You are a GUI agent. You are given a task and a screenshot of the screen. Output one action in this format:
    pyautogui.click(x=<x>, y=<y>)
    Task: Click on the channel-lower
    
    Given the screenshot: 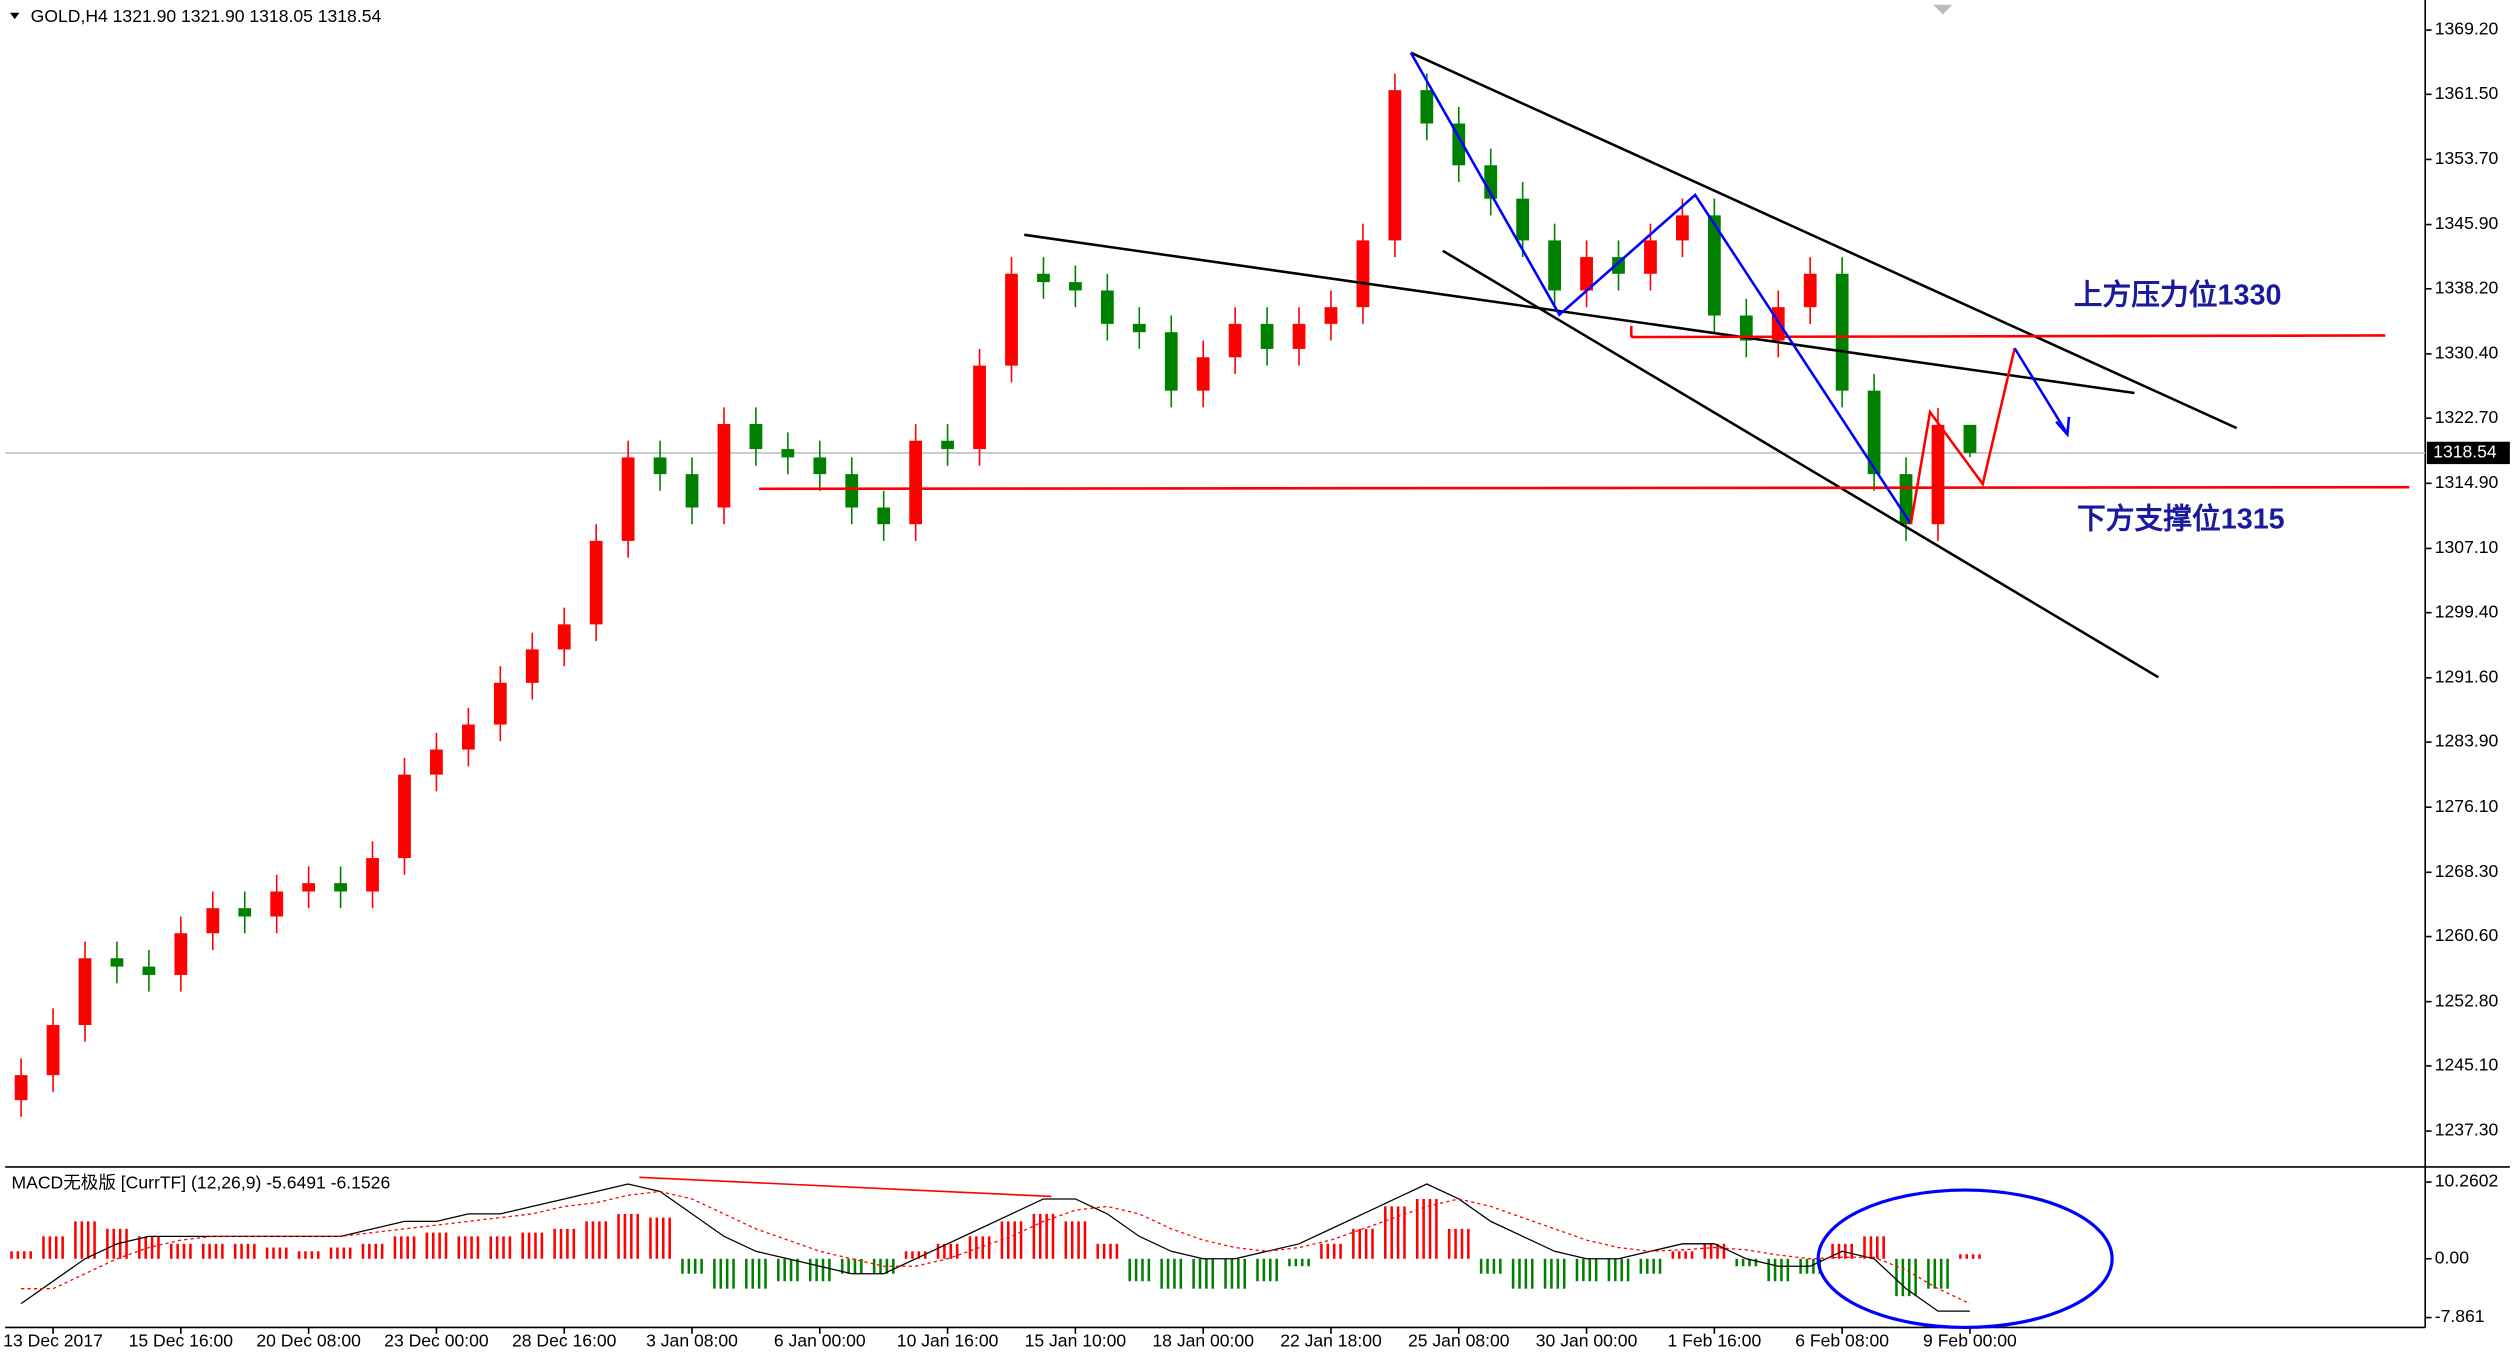 What is the action you would take?
    pyautogui.click(x=1801, y=464)
    